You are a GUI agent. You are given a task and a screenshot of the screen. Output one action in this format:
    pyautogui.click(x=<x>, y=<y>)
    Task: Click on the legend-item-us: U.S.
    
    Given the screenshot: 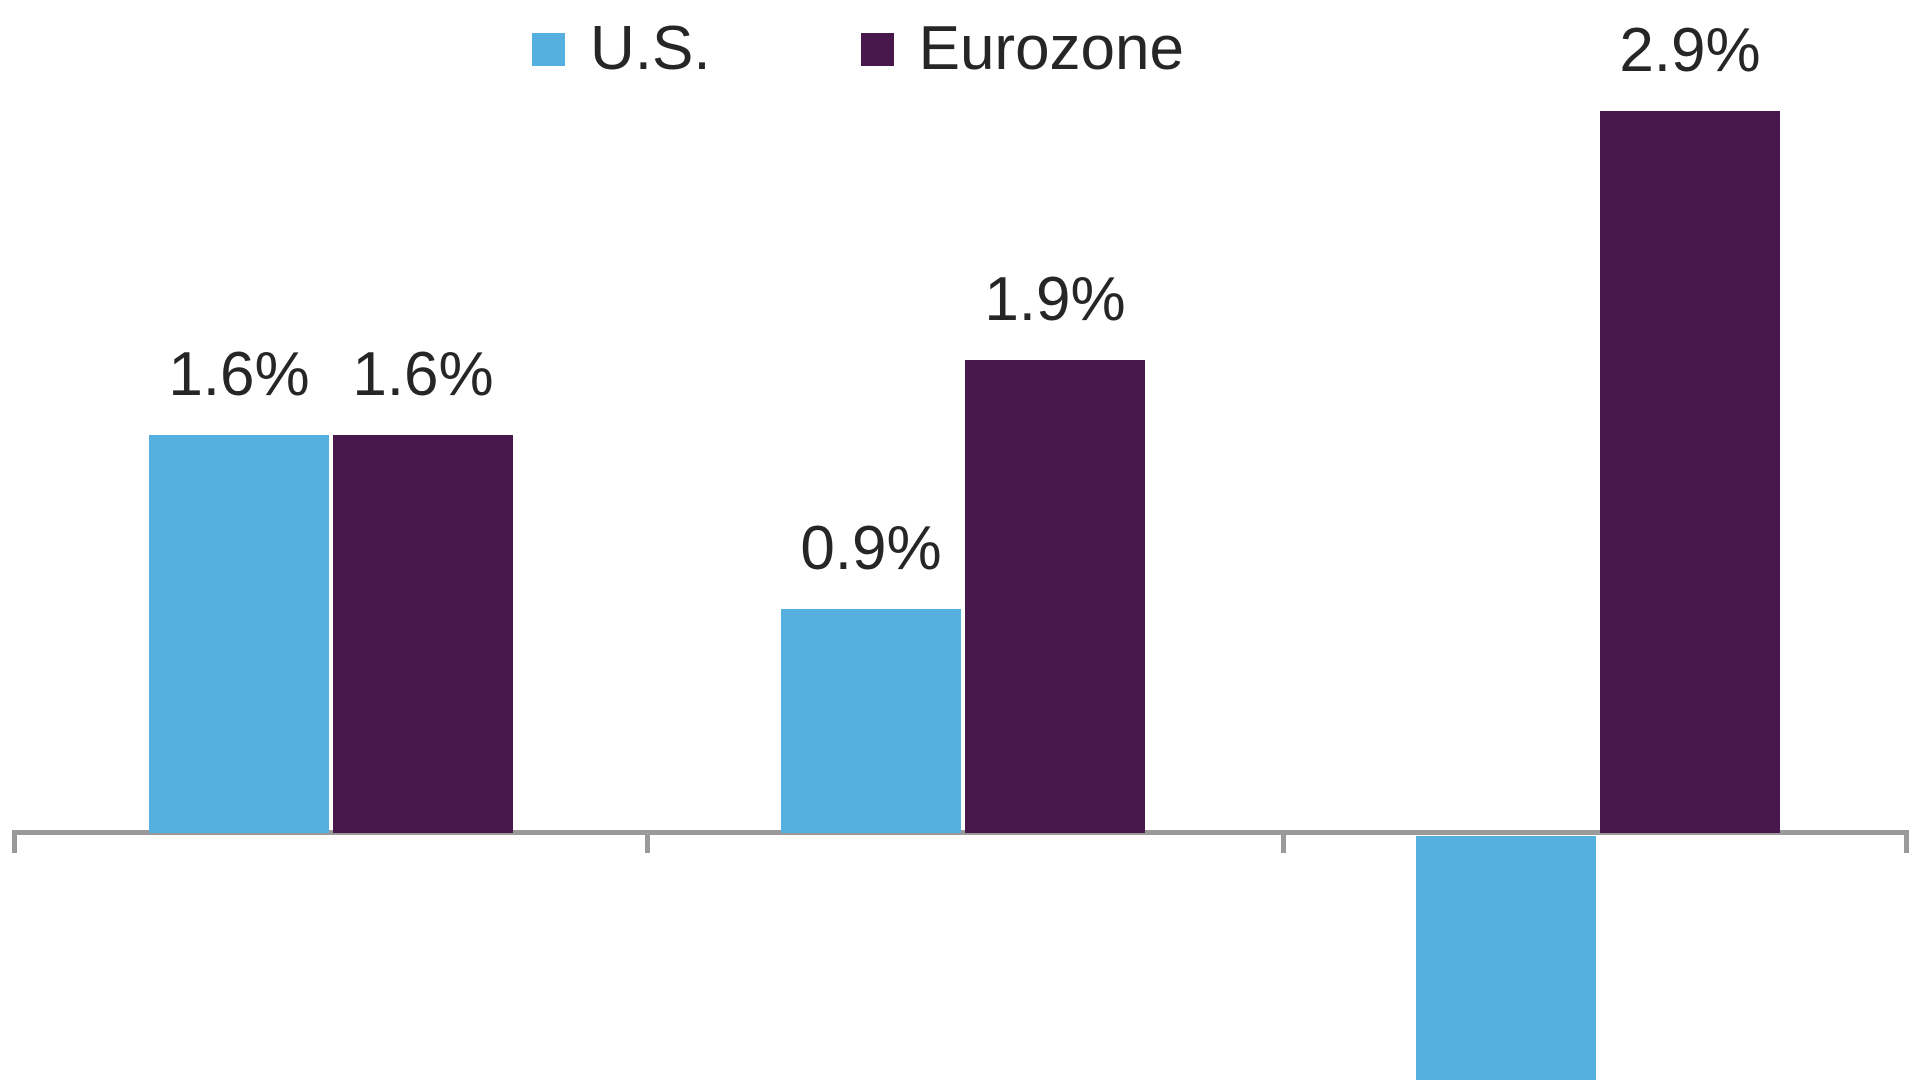 What is the action you would take?
    pyautogui.click(x=621, y=49)
    